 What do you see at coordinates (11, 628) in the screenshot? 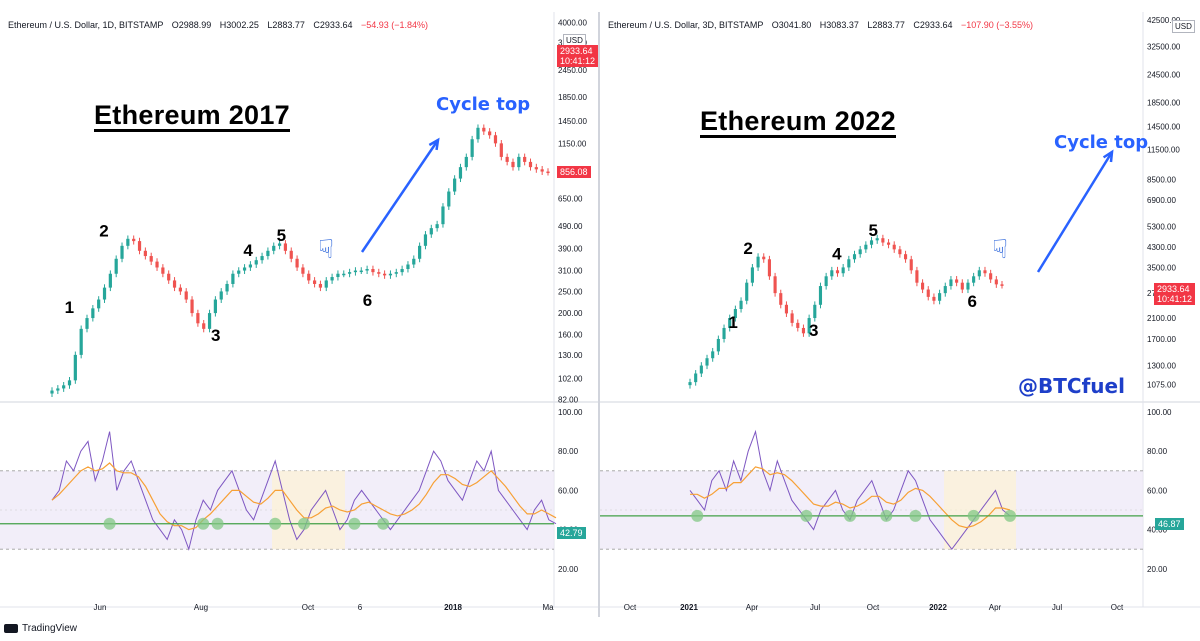
I see `tradingview-logo-icon` at bounding box center [11, 628].